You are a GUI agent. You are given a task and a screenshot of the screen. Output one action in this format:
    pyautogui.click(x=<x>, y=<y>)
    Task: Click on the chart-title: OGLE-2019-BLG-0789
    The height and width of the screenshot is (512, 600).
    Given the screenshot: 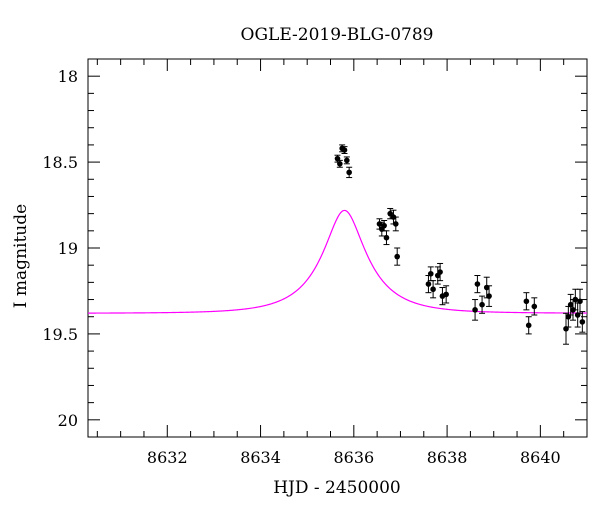 What is the action you would take?
    pyautogui.click(x=337, y=35)
    